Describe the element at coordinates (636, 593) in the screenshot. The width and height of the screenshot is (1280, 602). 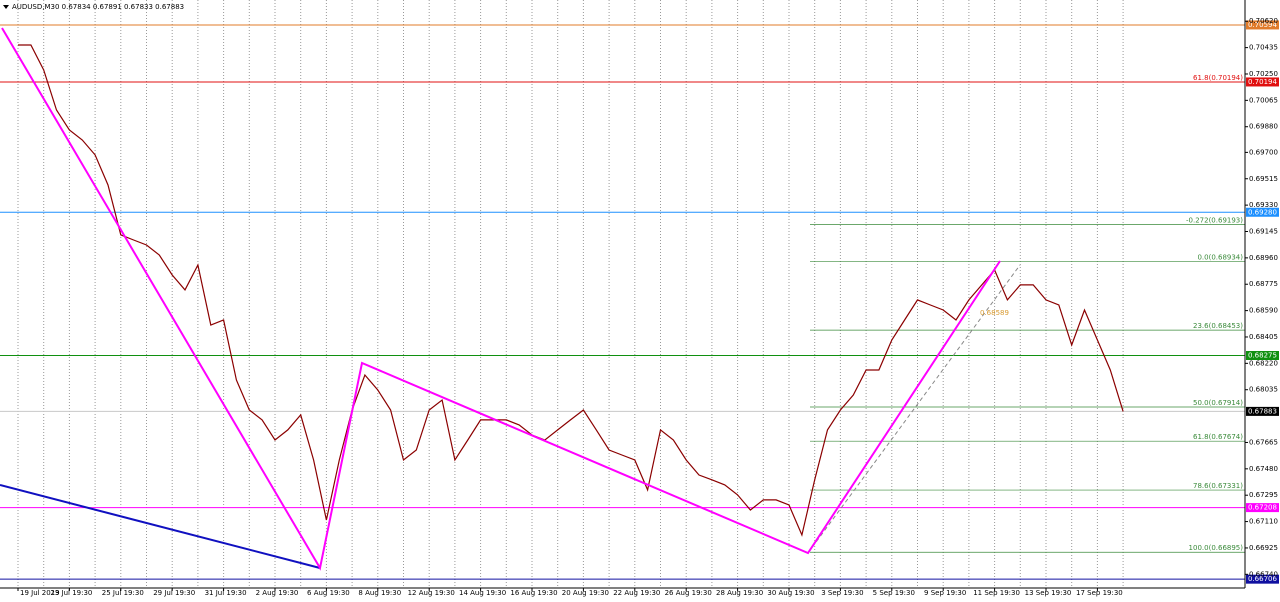
I see `x-tick-label: 22 Aug 19:30` at that location.